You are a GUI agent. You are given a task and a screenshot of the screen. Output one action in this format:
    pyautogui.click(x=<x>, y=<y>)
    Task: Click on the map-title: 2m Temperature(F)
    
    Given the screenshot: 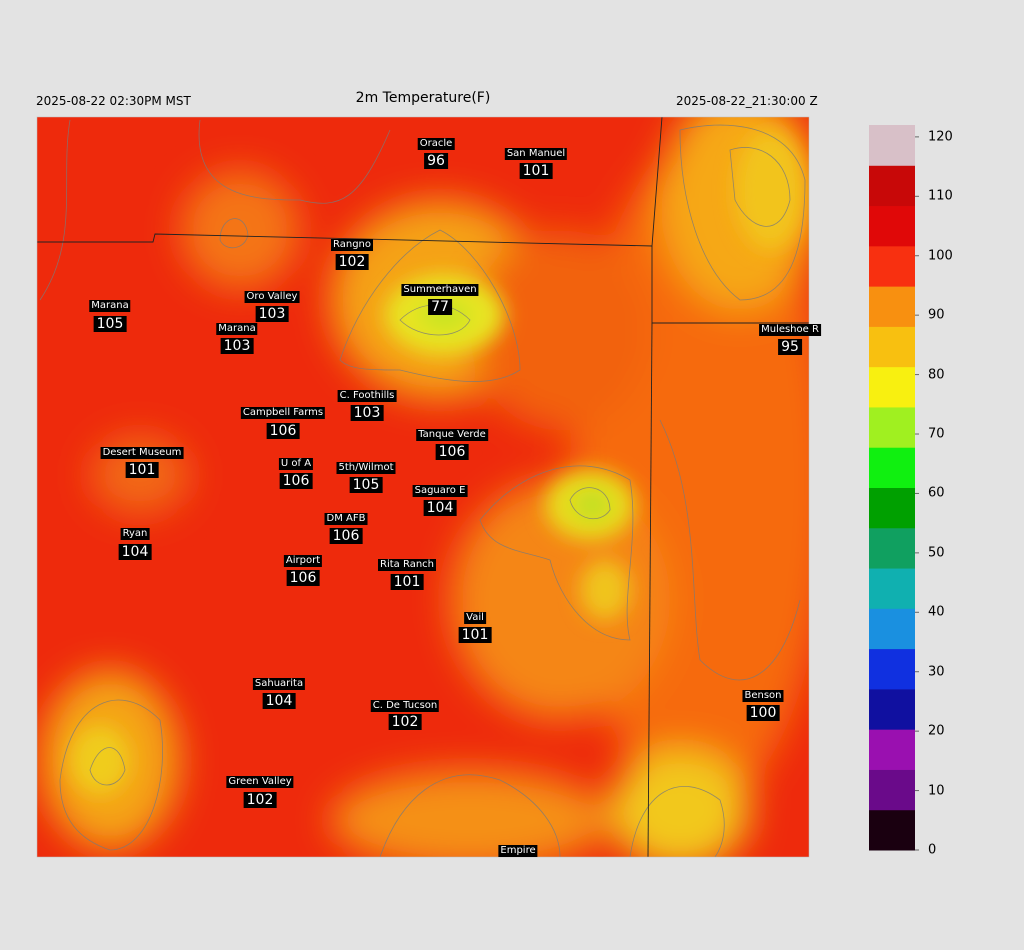 What is the action you would take?
    pyautogui.click(x=423, y=98)
    